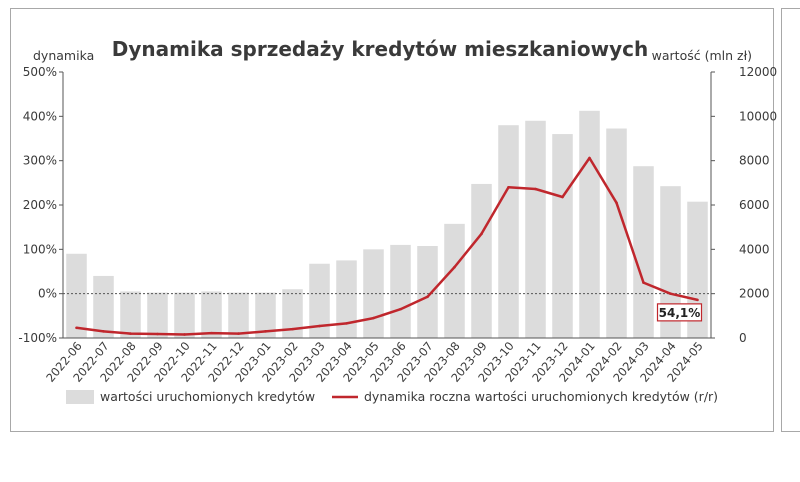 The image size is (800, 482). I want to click on left-axis-label: dynamika, so click(63, 55).